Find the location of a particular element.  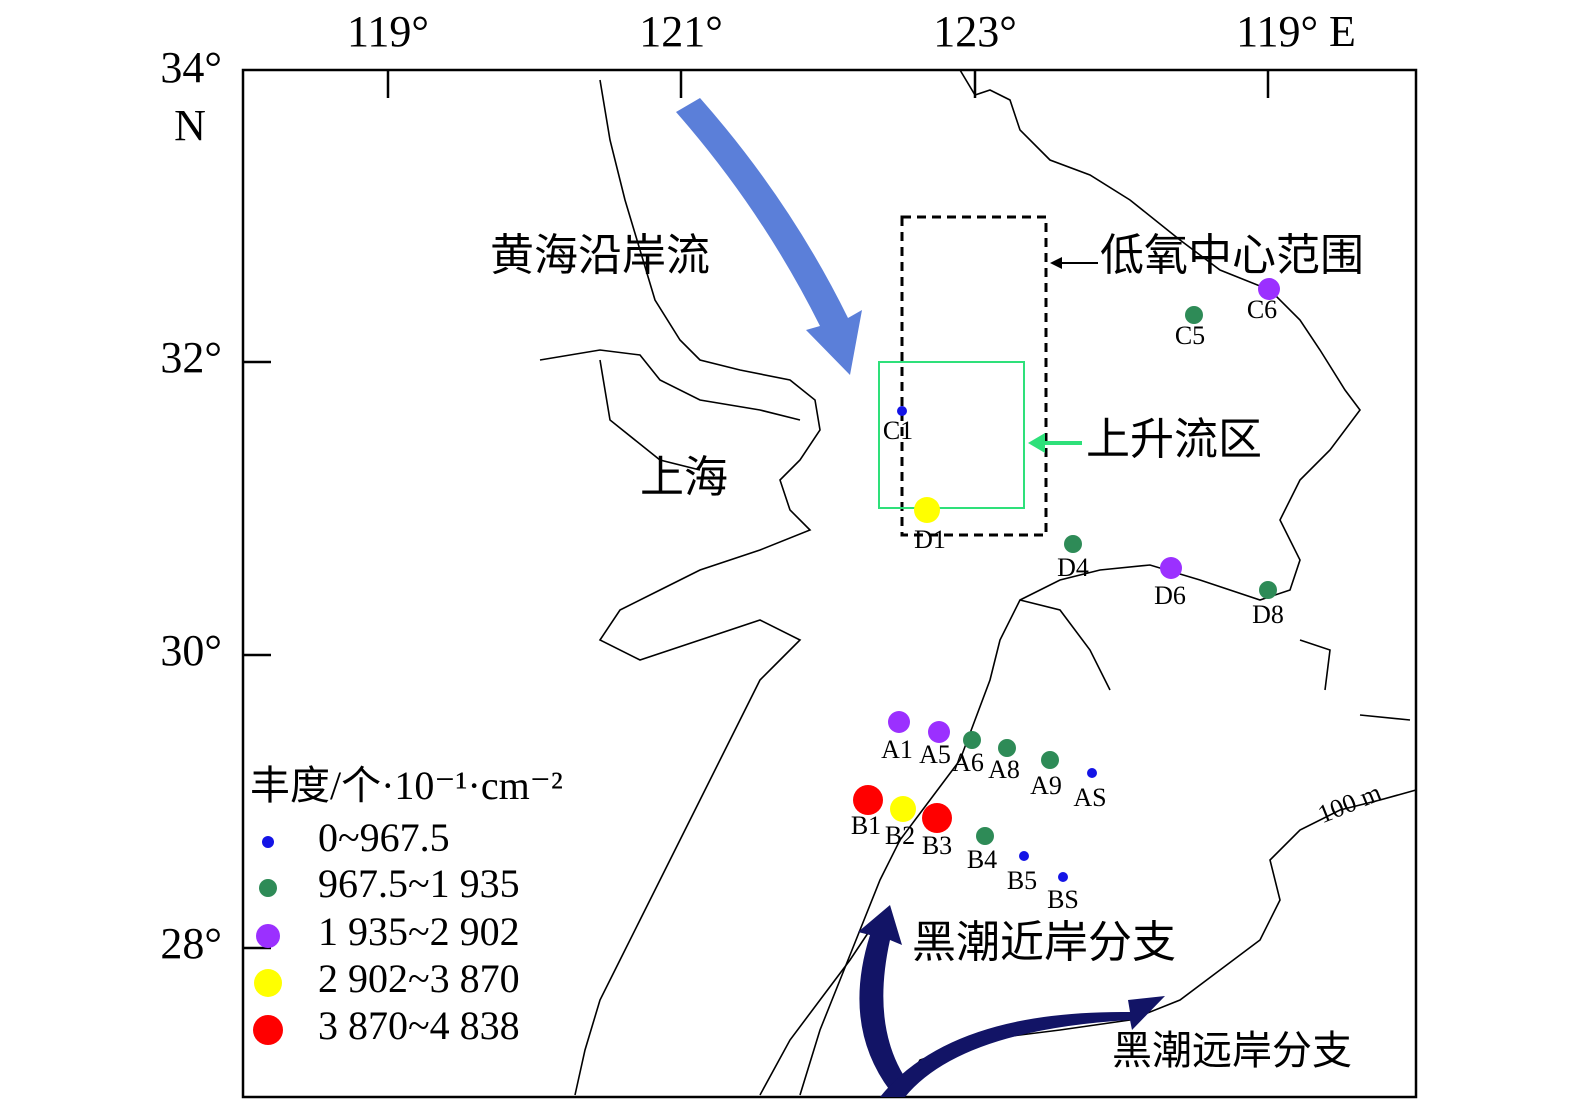

legend-label: 3 870~4 838 is located at coordinates (419, 1025).